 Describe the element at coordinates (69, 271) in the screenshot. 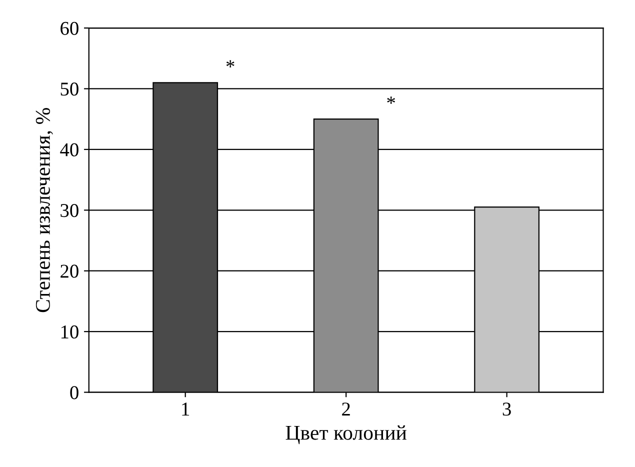

I see `y-tick-label: 20` at that location.